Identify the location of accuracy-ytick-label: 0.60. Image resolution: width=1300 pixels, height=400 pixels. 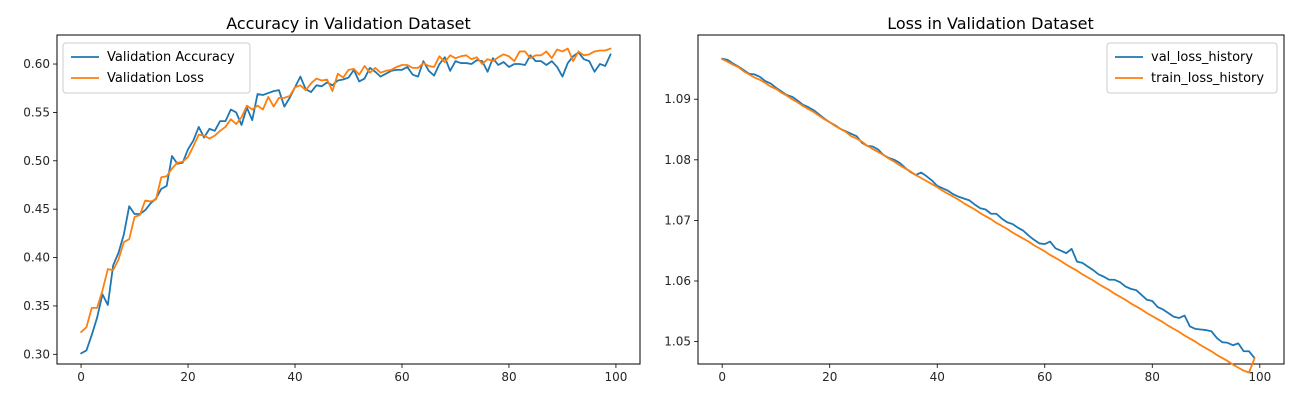
(36, 64).